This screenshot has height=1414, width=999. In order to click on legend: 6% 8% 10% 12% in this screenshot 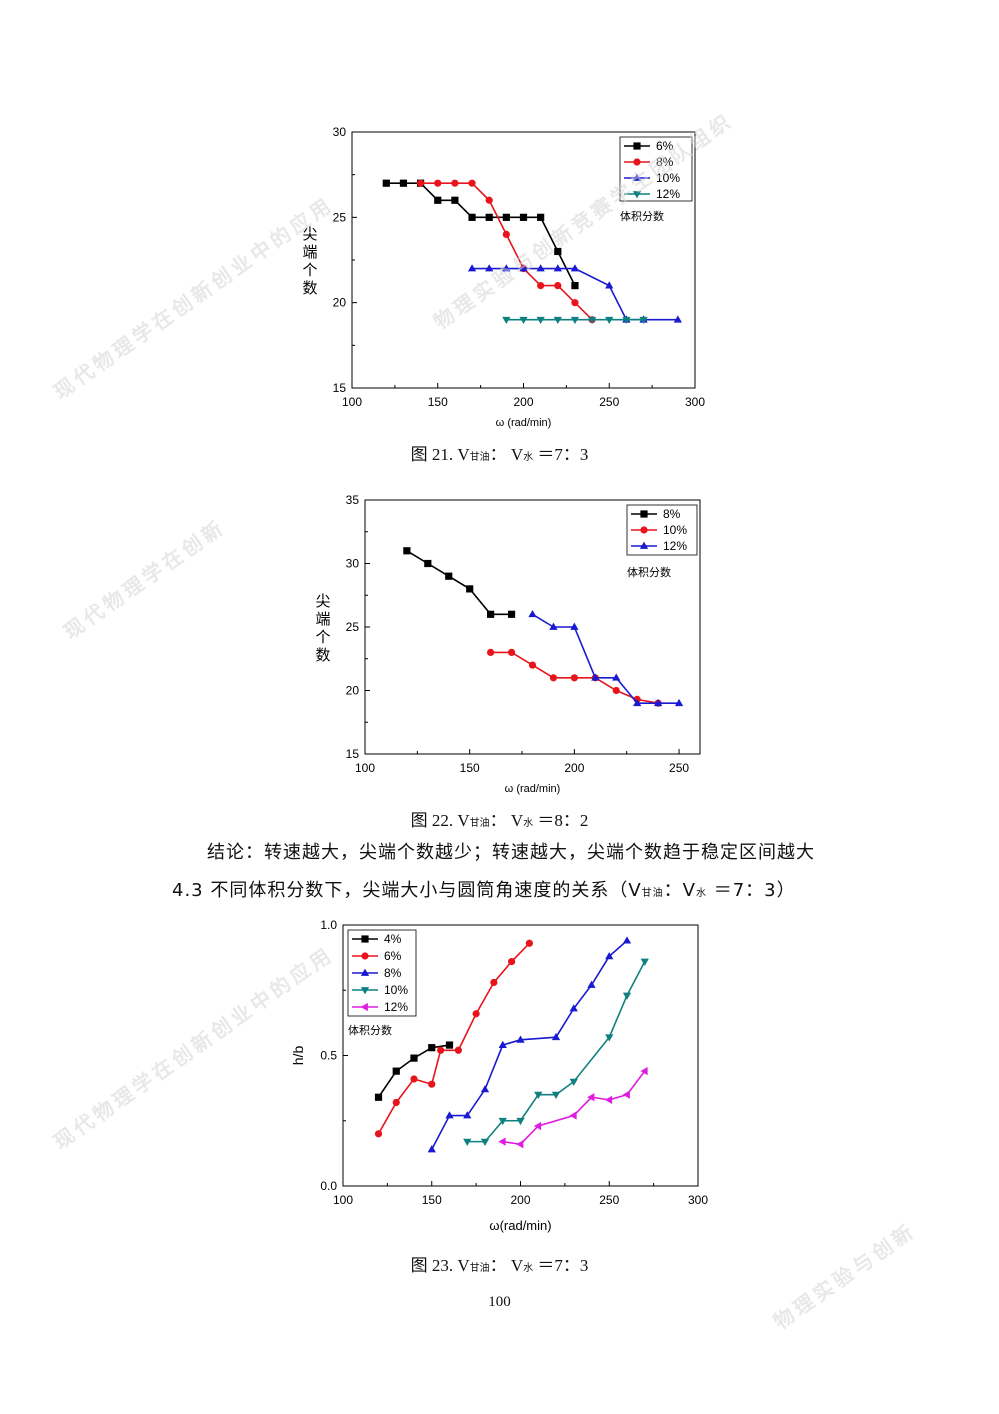, I will do `click(656, 169)`.